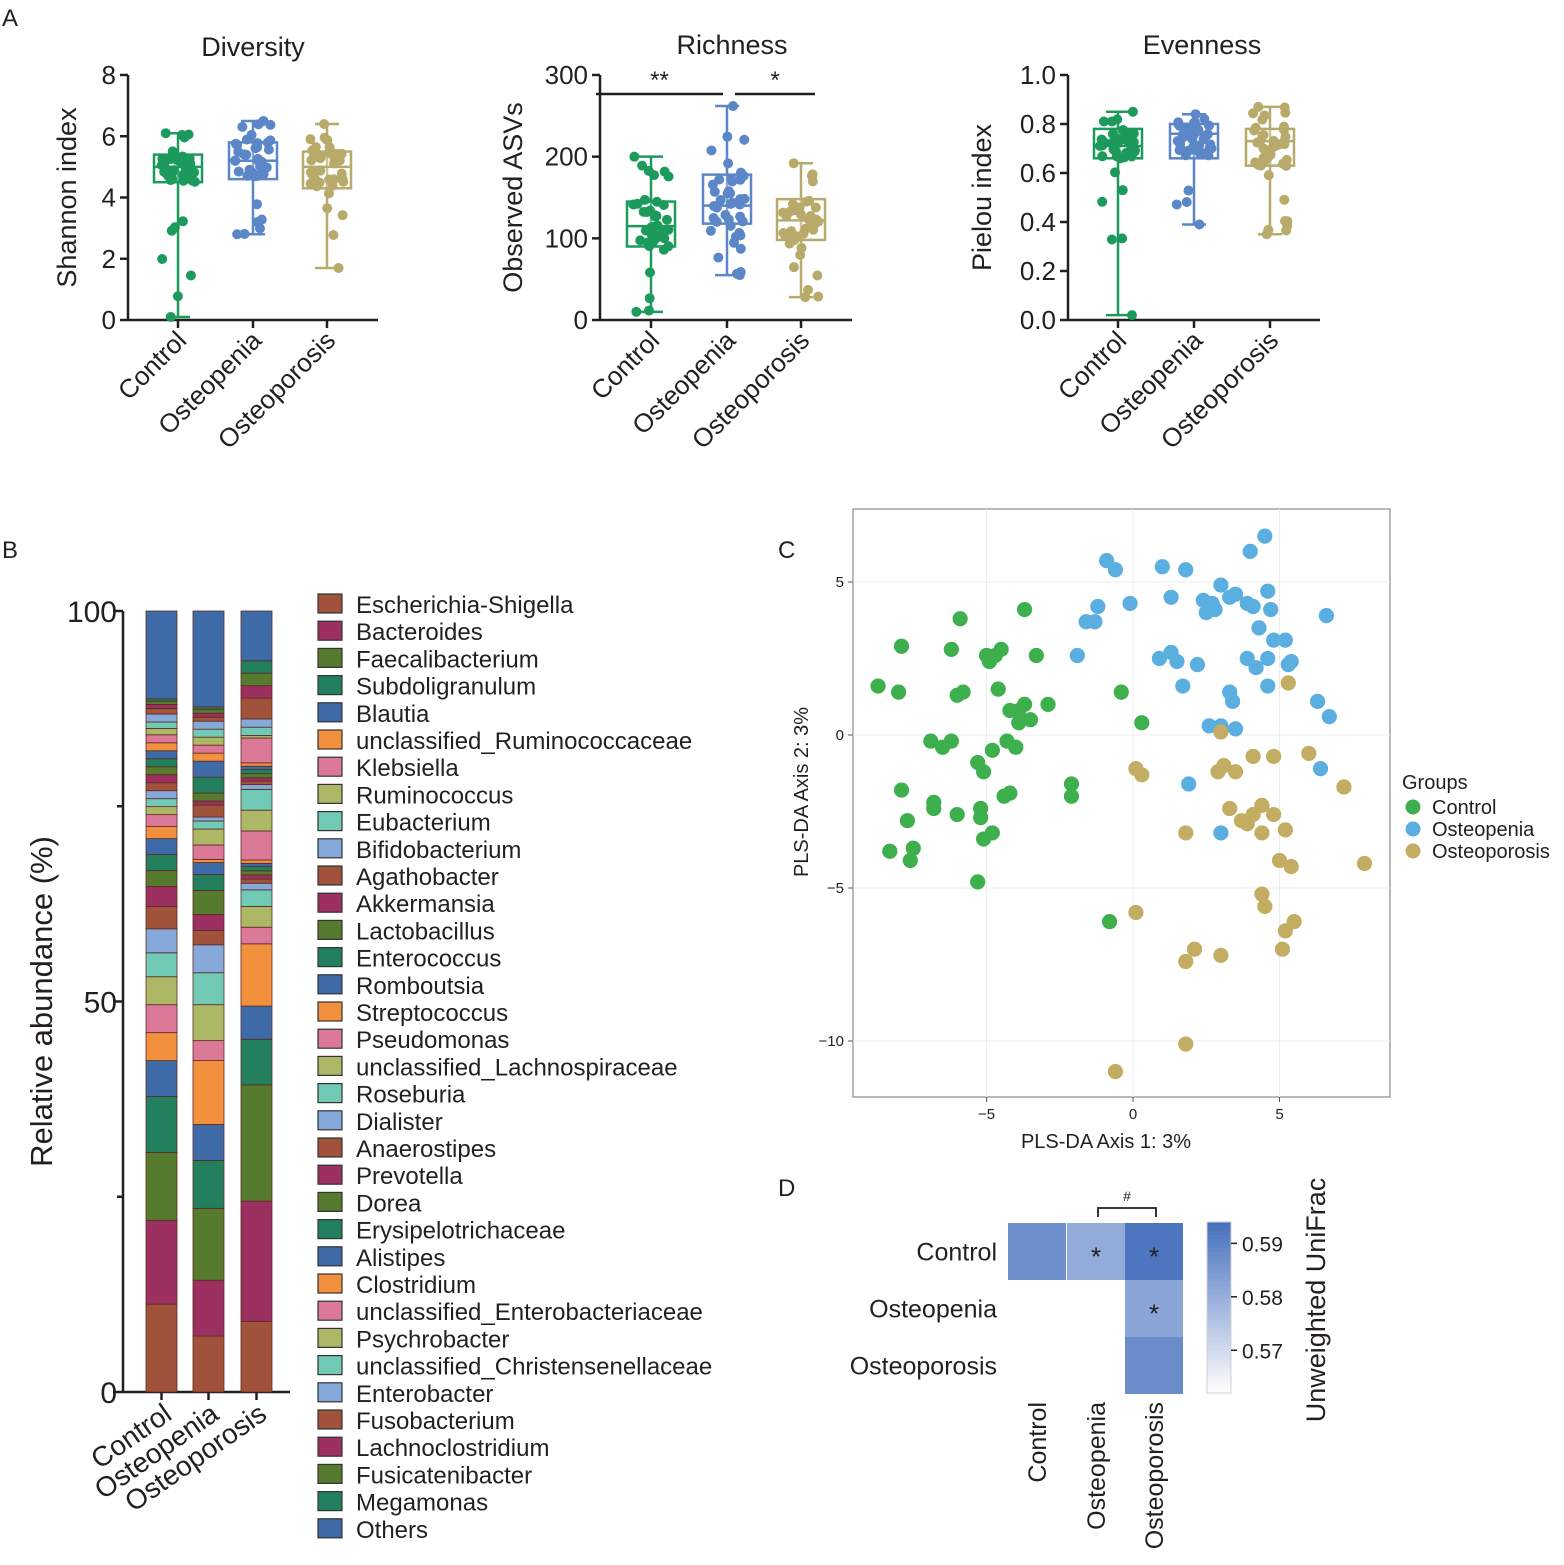 This screenshot has height=1565, width=1564. What do you see at coordinates (831, 1041) in the screenshot?
I see `y-tick-label: −10` at bounding box center [831, 1041].